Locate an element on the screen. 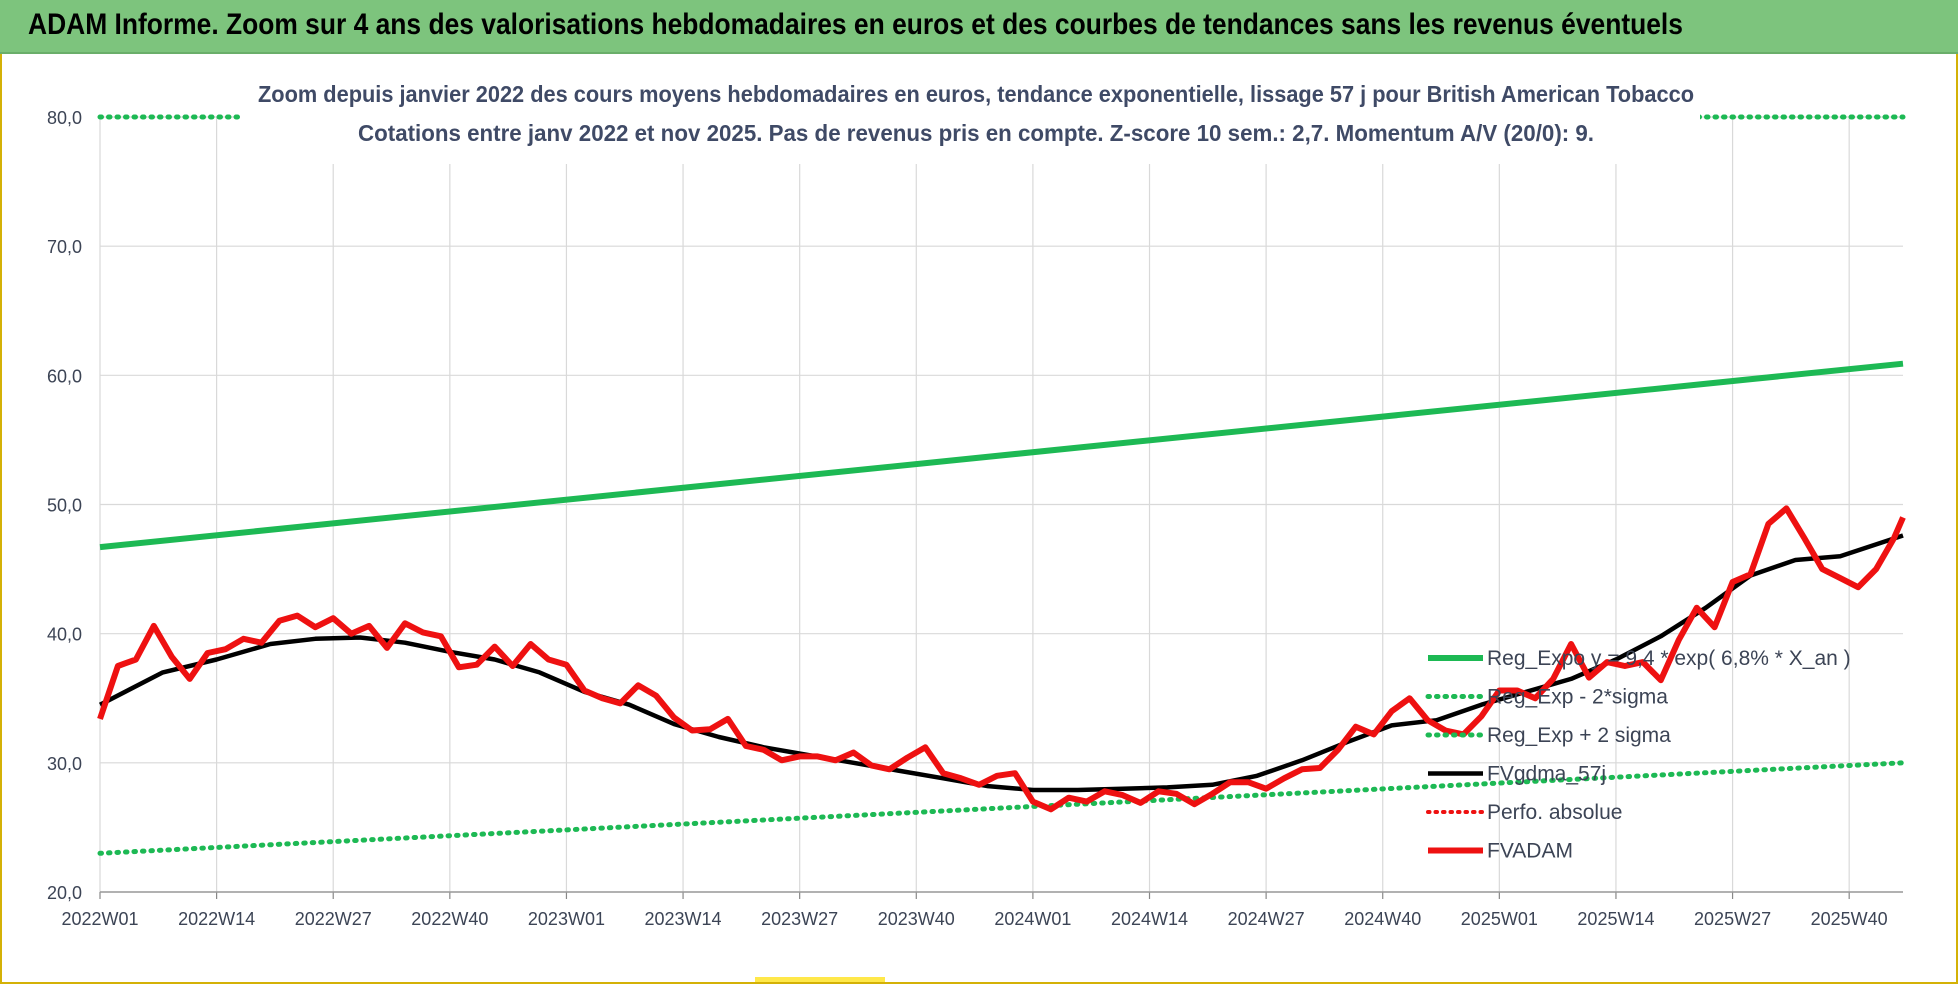  x-tick-label: 2023W27 is located at coordinates (799, 919).